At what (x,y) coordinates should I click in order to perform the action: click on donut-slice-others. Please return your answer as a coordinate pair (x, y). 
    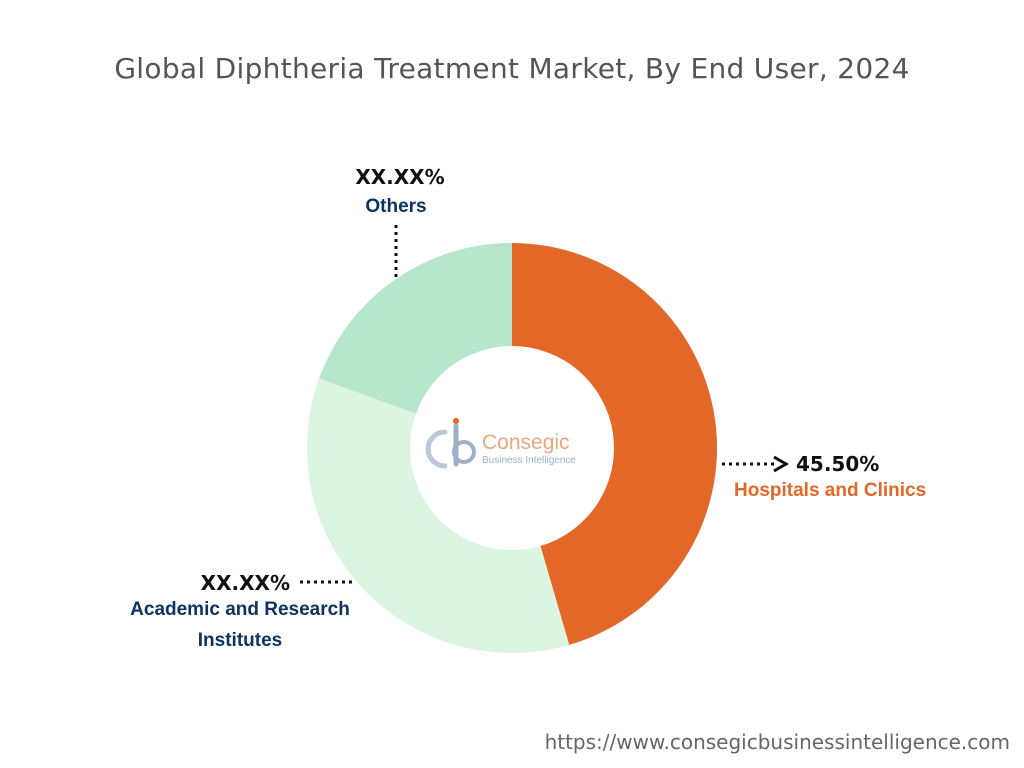
    Looking at the image, I should click on (415, 328).